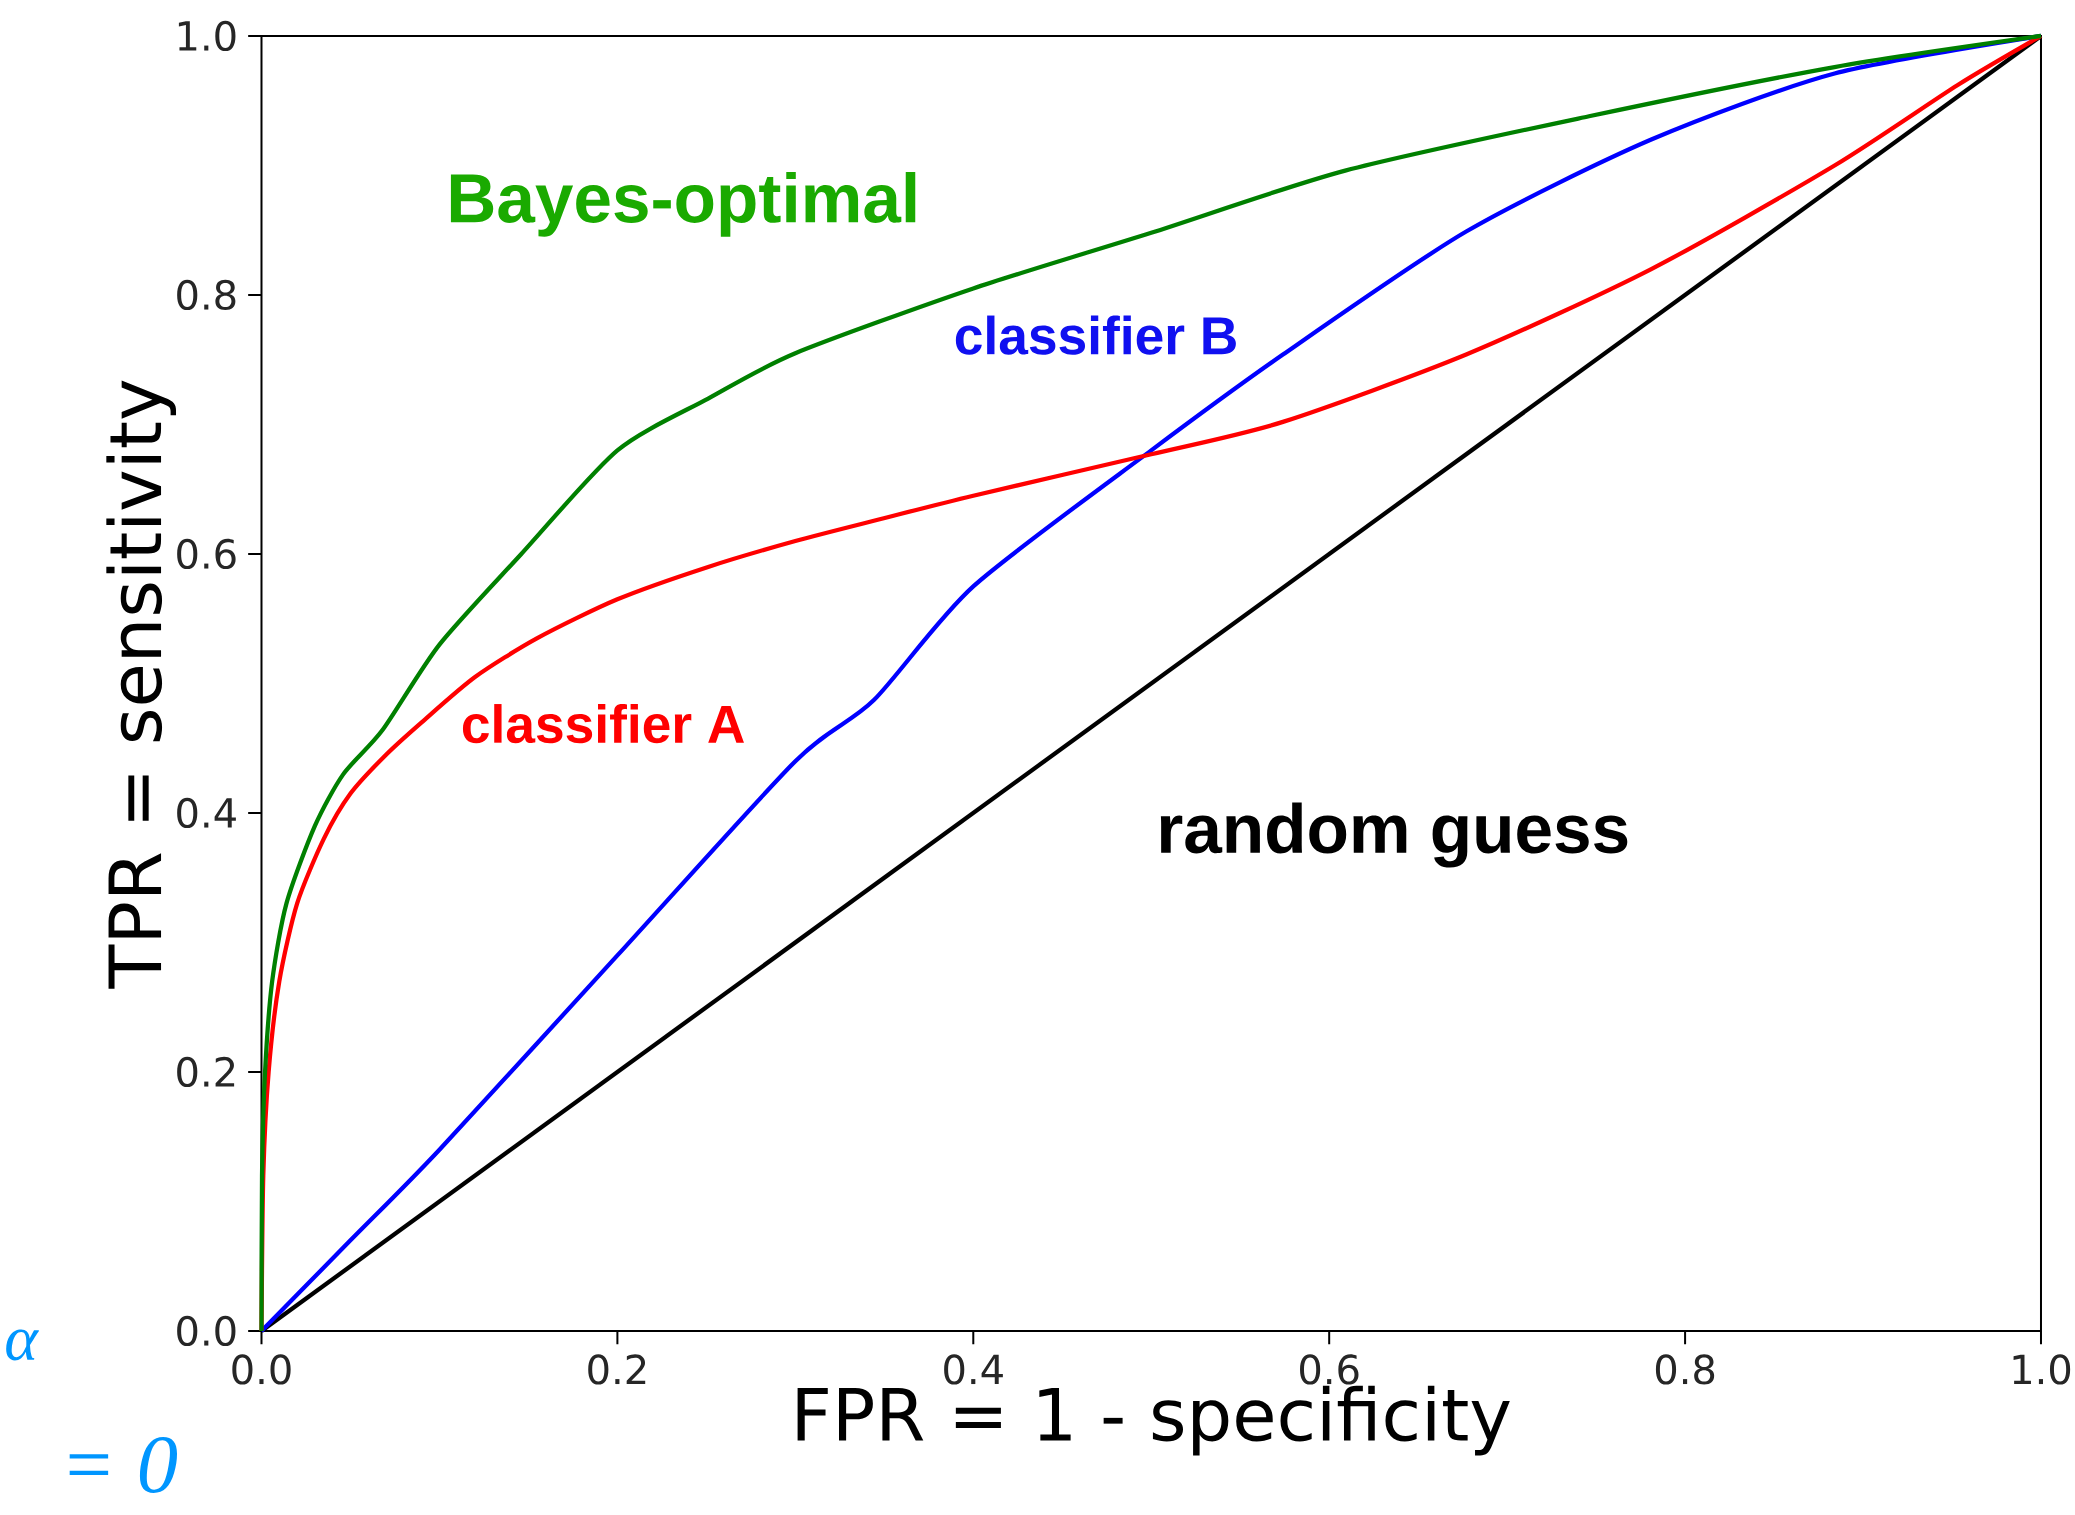 The width and height of the screenshot is (2075, 1515). What do you see at coordinates (603, 724) in the screenshot?
I see `series-label: classifier A` at bounding box center [603, 724].